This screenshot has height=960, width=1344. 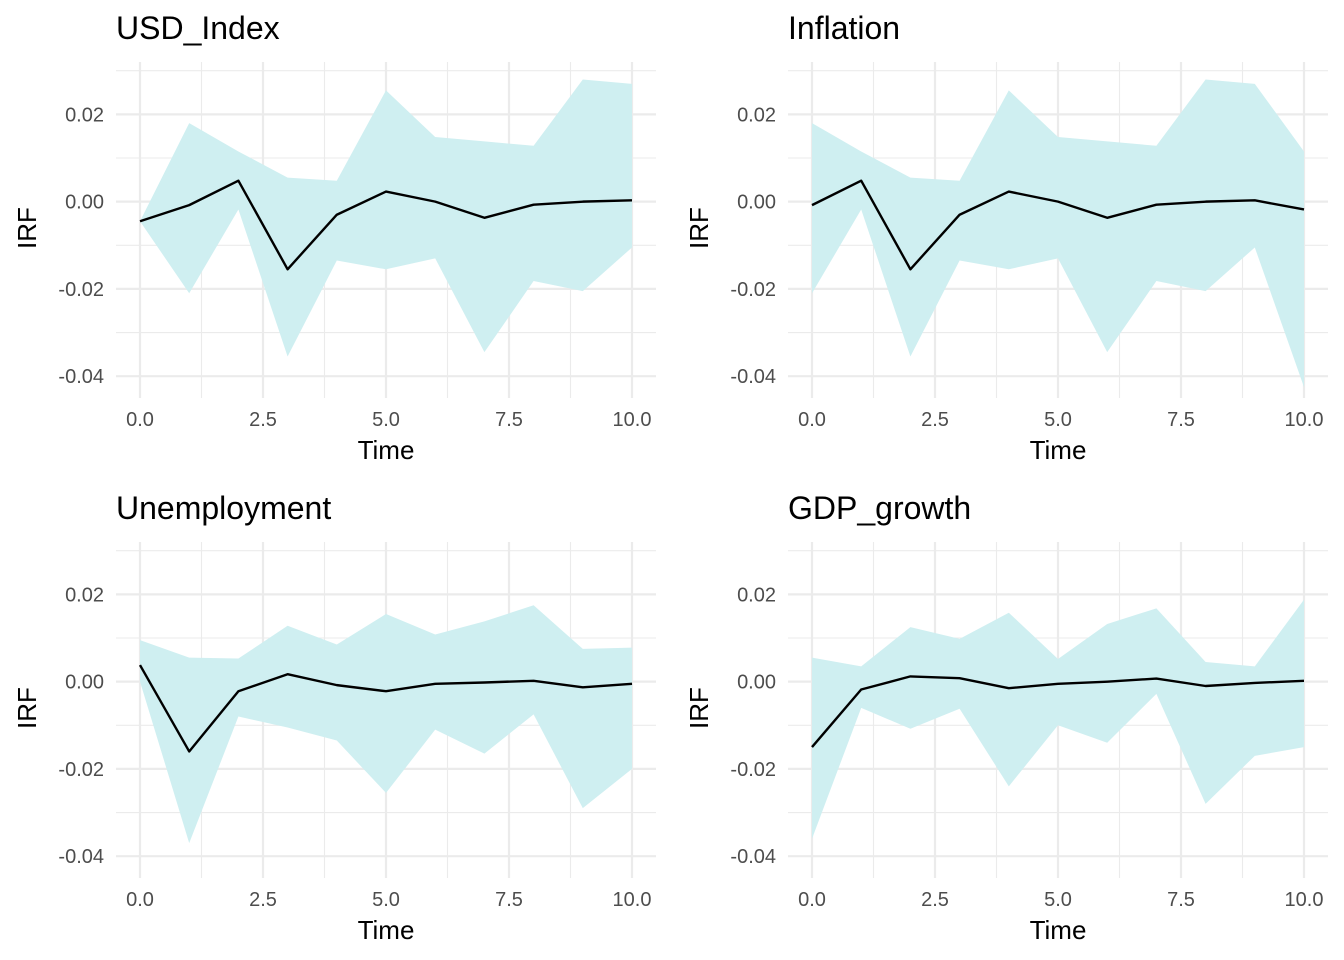 I want to click on panel-title: Inflation, so click(x=844, y=28).